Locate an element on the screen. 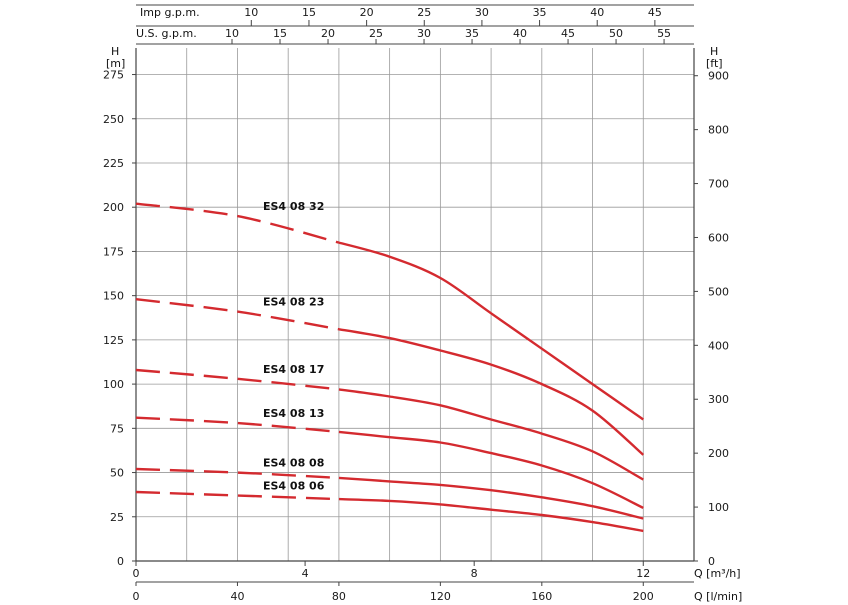 The height and width of the screenshot is (605, 848). x-imp-tick-label: 30 is located at coordinates (482, 12).